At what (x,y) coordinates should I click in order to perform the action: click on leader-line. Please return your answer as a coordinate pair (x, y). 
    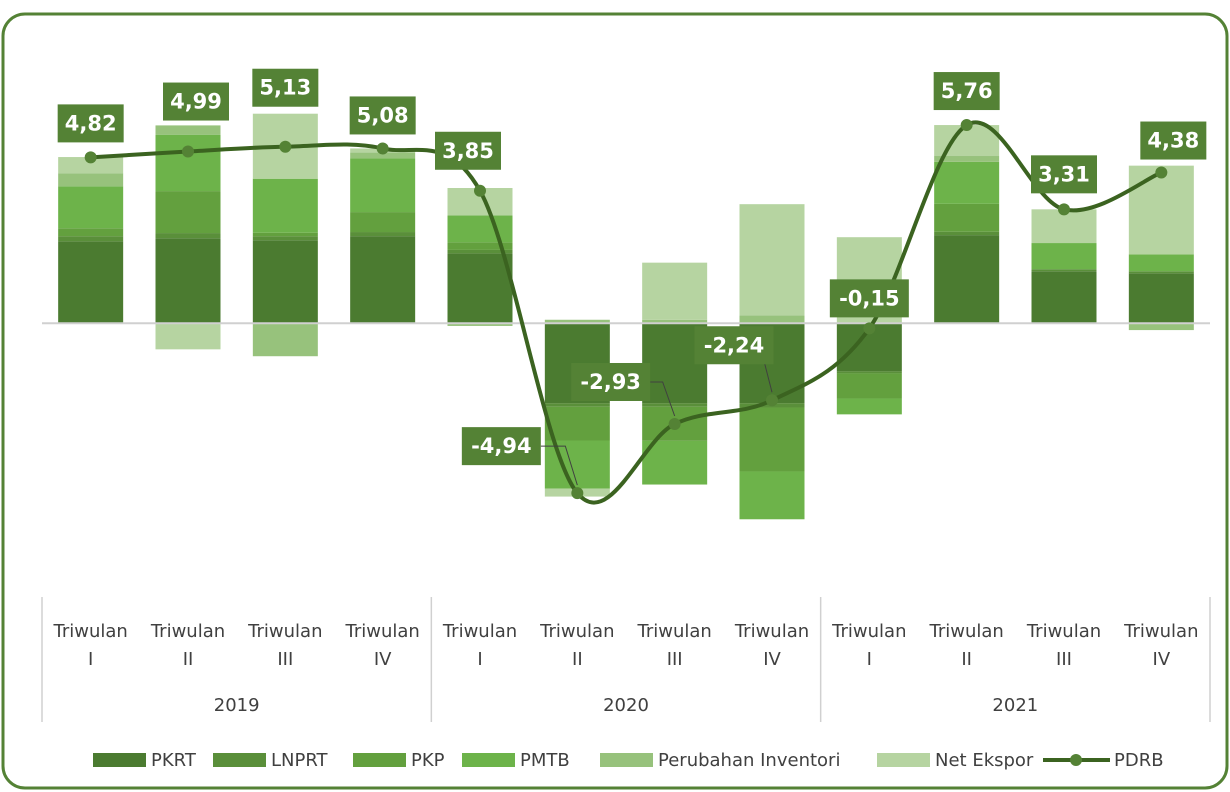
    Looking at the image, I should click on (663, 399).